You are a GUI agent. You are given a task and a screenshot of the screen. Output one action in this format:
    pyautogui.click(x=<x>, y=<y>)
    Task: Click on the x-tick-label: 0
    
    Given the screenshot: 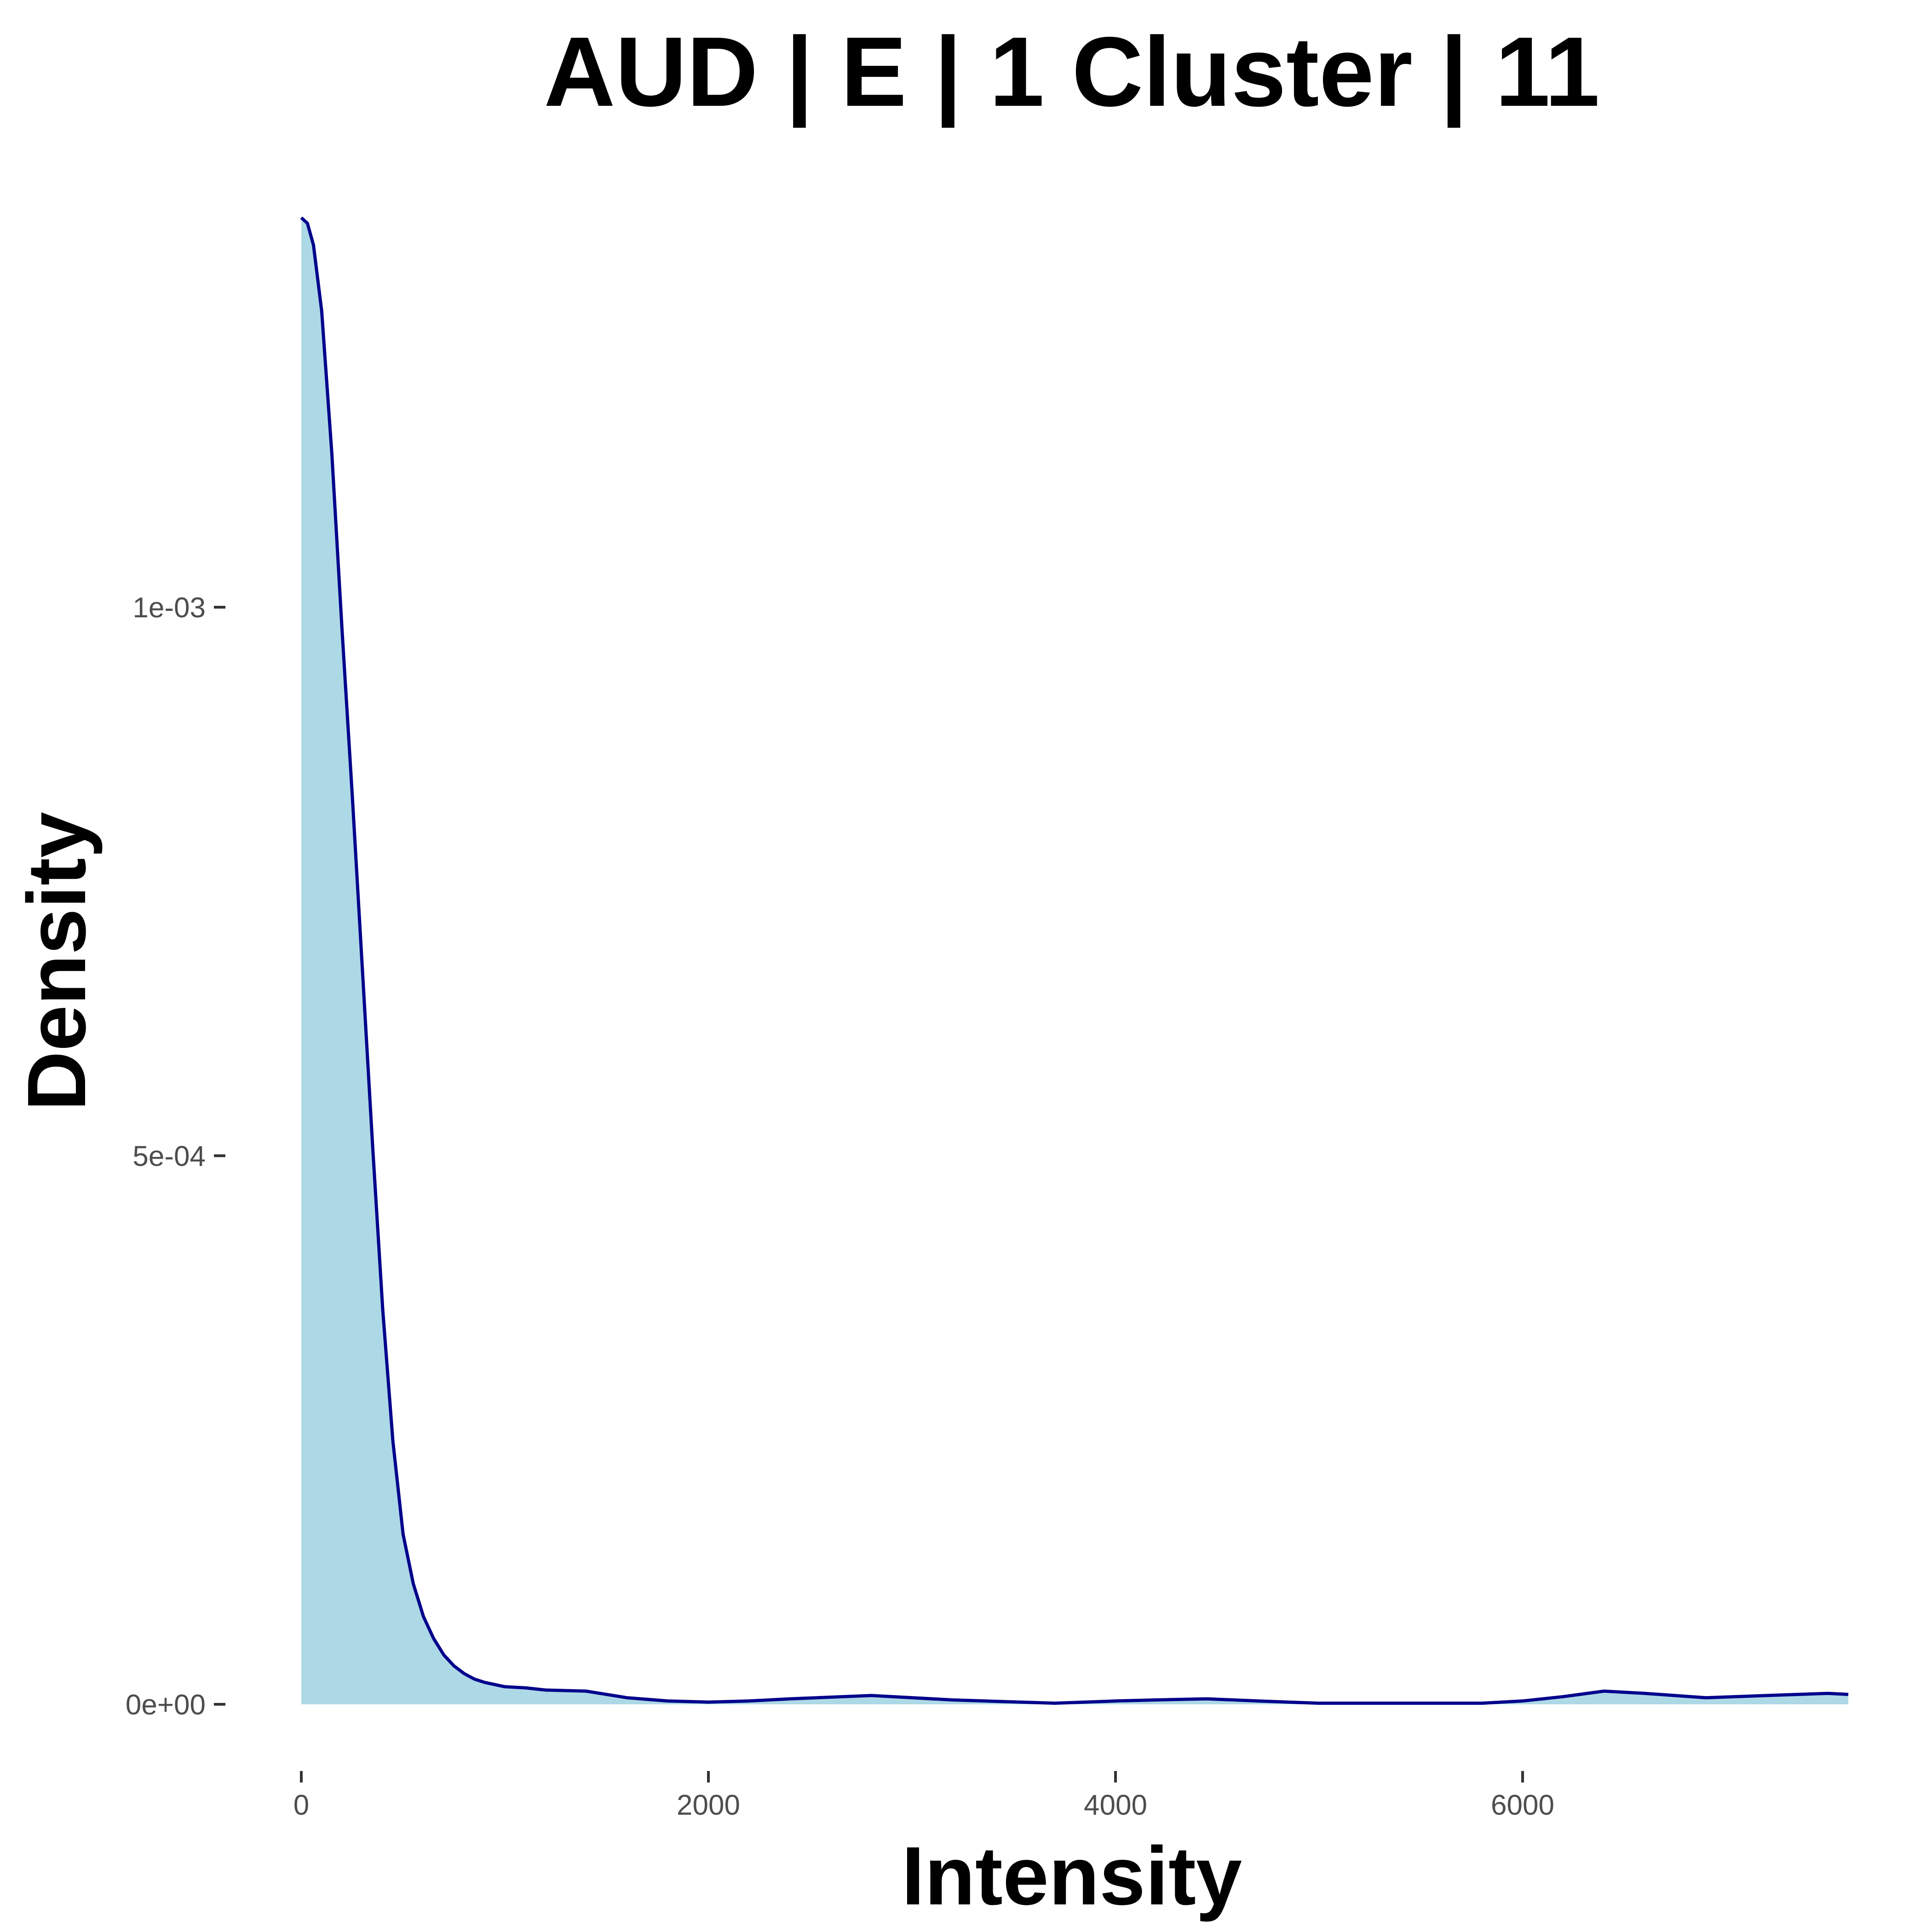 What is the action you would take?
    pyautogui.click(x=301, y=1805)
    